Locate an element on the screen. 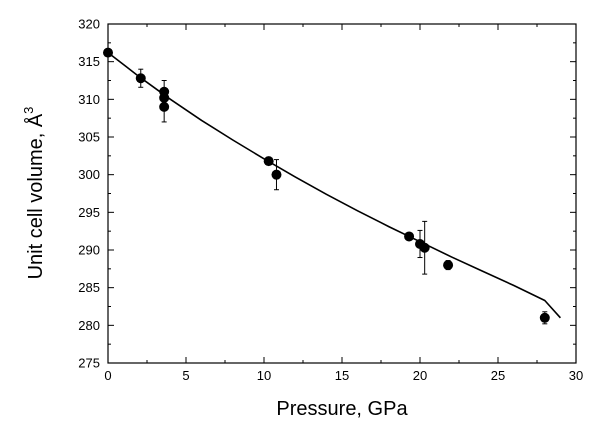 The height and width of the screenshot is (429, 592). x-tick-label: 0 is located at coordinates (107, 375).